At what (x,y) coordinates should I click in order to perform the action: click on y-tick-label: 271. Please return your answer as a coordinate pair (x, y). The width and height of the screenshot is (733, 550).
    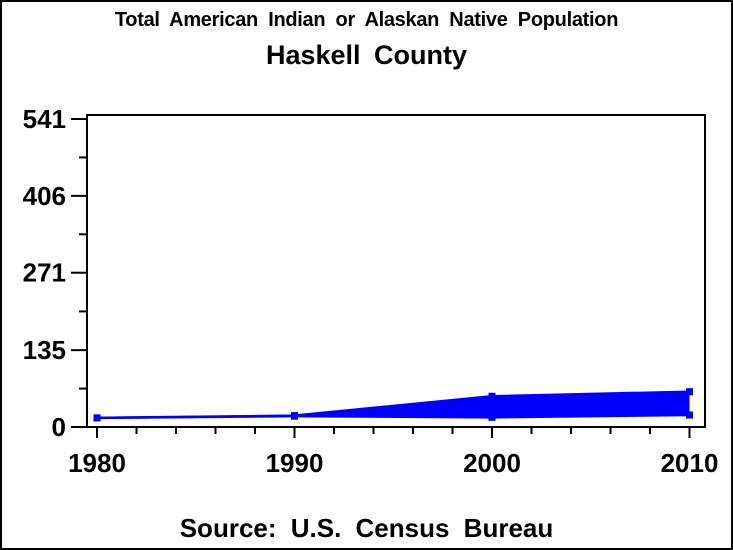
    Looking at the image, I should click on (44, 273).